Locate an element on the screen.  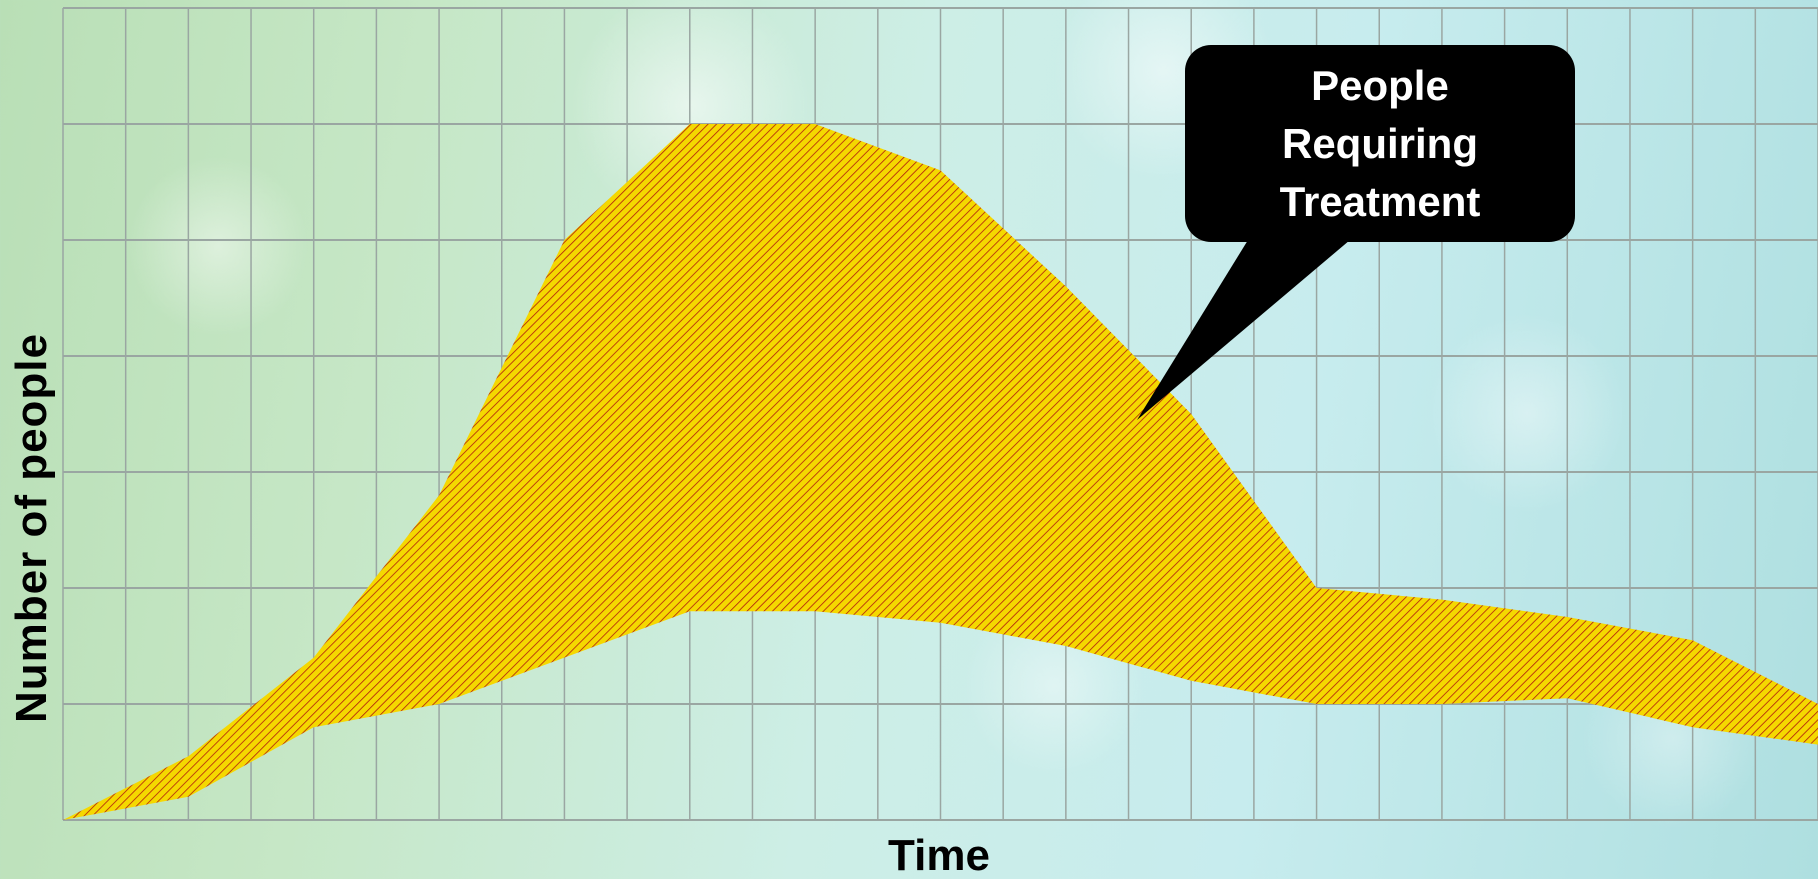
callout-box: People Requiring Treatment is located at coordinates (1380, 143).